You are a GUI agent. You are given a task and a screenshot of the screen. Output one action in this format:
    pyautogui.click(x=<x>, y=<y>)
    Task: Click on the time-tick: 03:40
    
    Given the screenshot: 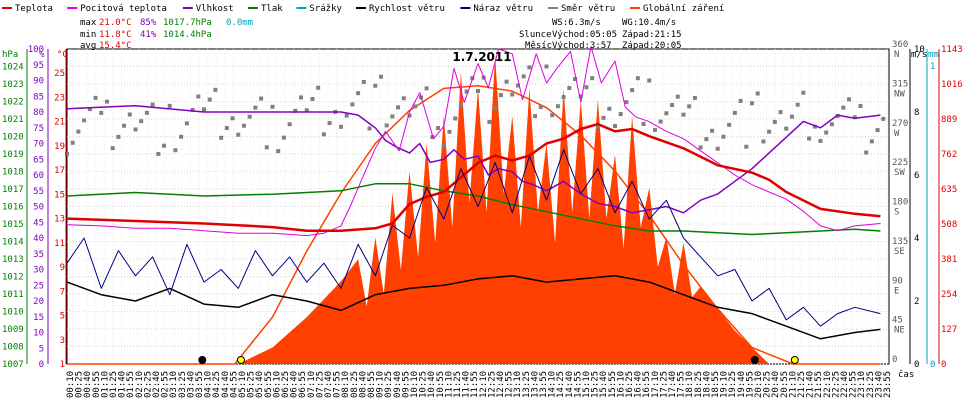 What is the action you would take?
    pyautogui.click(x=191, y=384)
    